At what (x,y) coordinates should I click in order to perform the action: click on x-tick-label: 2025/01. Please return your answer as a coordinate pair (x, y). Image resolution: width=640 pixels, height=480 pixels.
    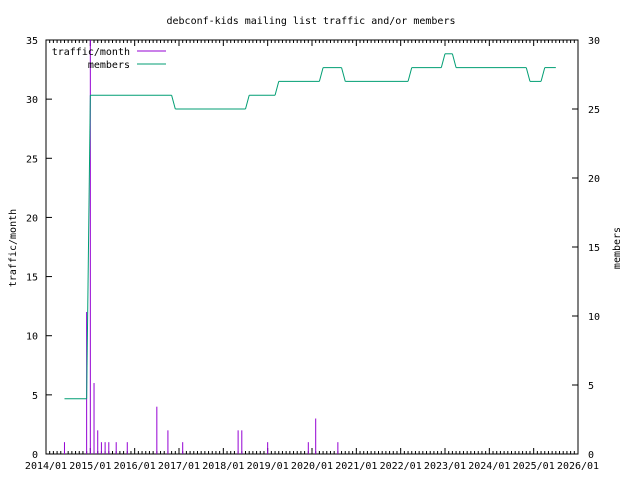
    Looking at the image, I should click on (534, 466).